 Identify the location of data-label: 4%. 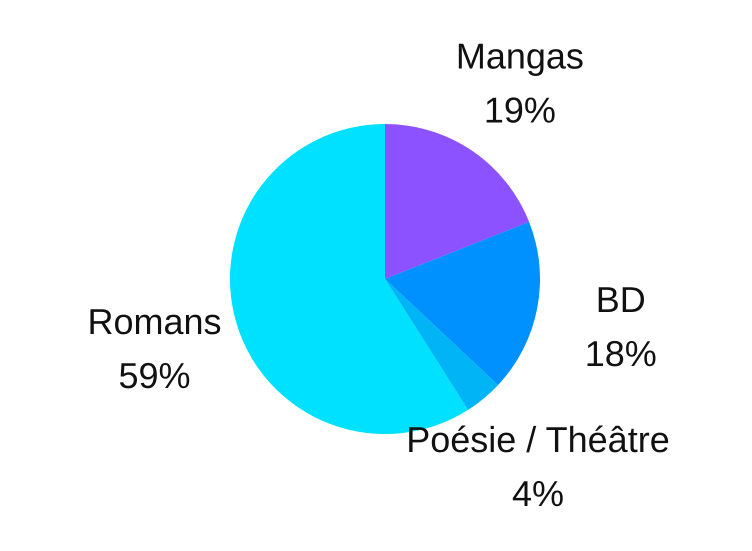
(538, 493).